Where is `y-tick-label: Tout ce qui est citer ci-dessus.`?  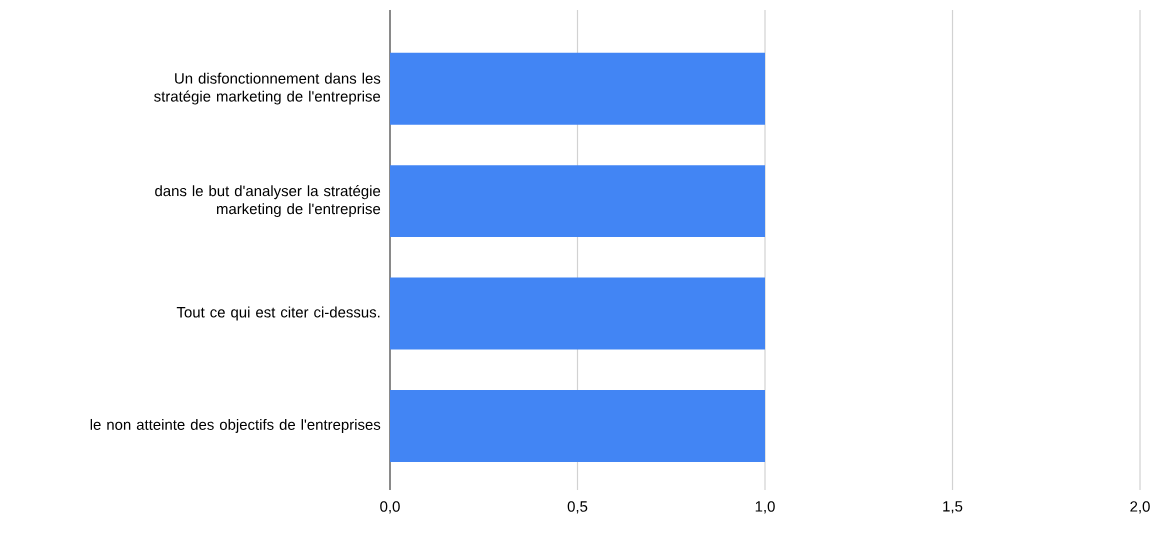 y-tick-label: Tout ce qui est citer ci-dessus. is located at coordinates (278, 313).